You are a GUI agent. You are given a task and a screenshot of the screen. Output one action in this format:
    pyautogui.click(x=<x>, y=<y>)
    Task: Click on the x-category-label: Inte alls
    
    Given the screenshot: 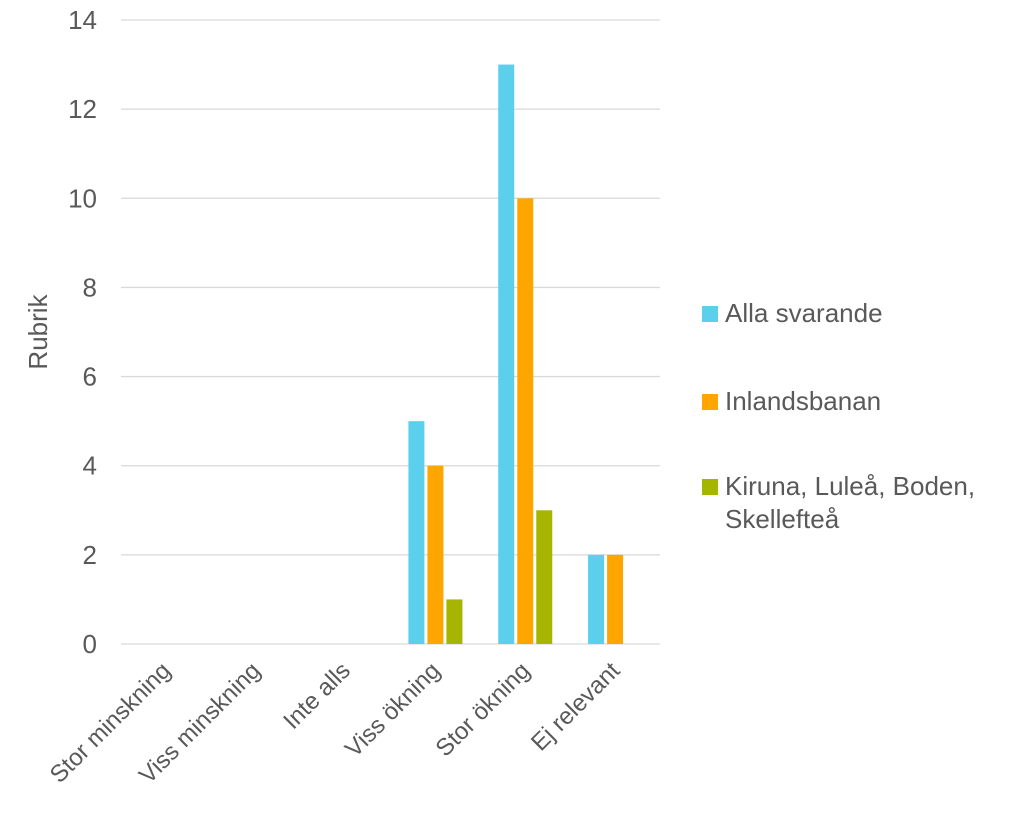 What is the action you would take?
    pyautogui.click(x=317, y=696)
    